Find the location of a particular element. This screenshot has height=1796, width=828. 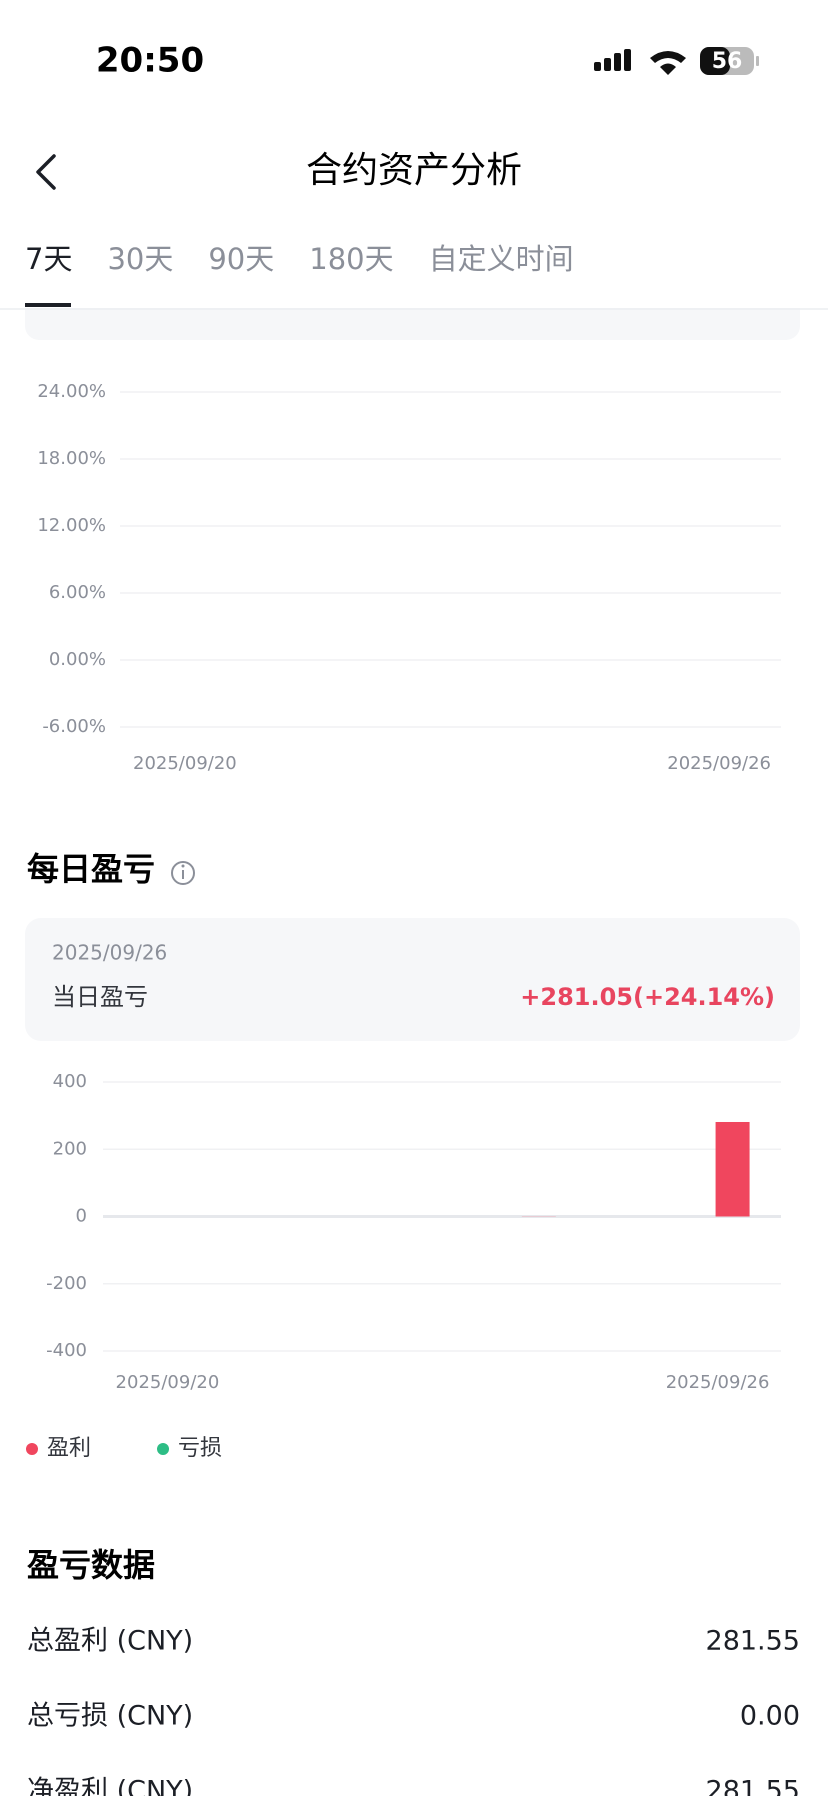

battery-level is located at coordinates (715, 61).